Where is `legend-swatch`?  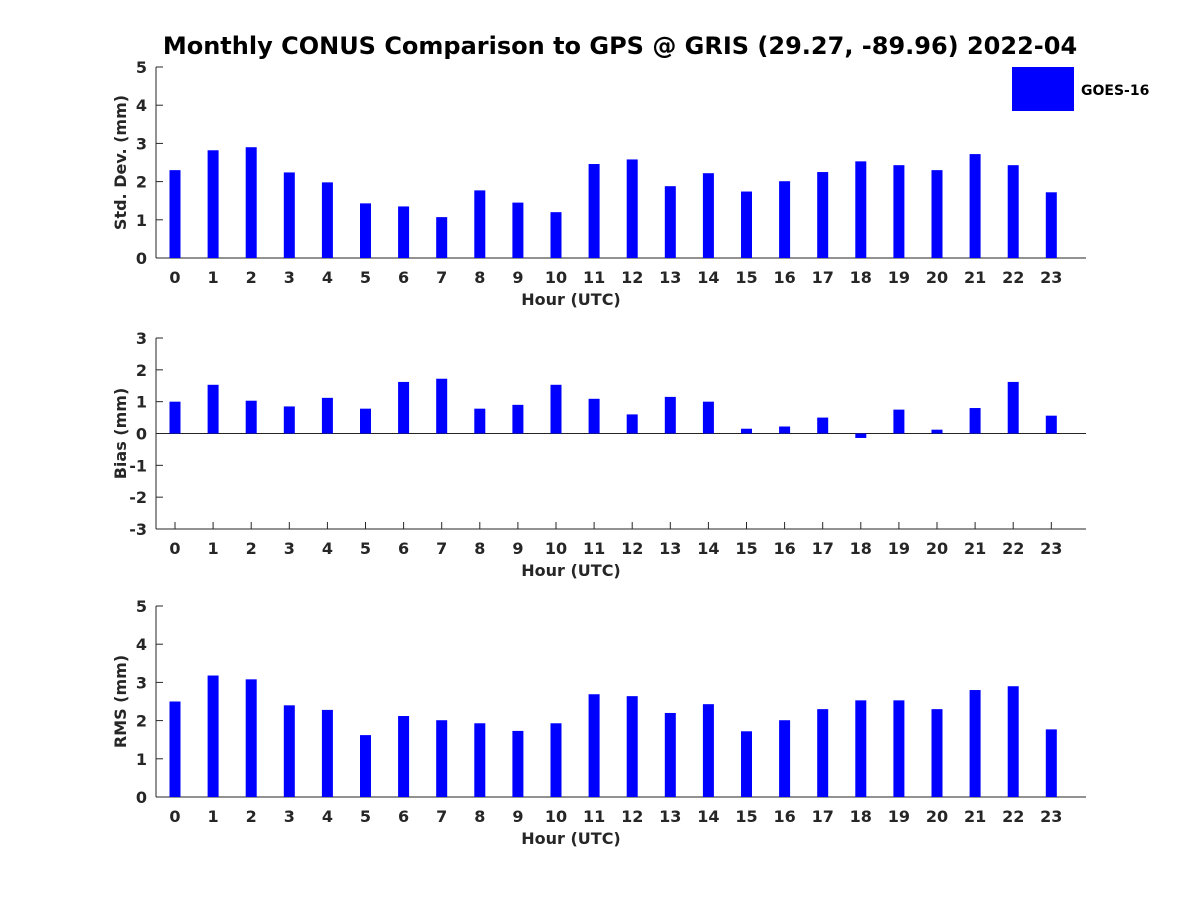
legend-swatch is located at coordinates (1043, 89).